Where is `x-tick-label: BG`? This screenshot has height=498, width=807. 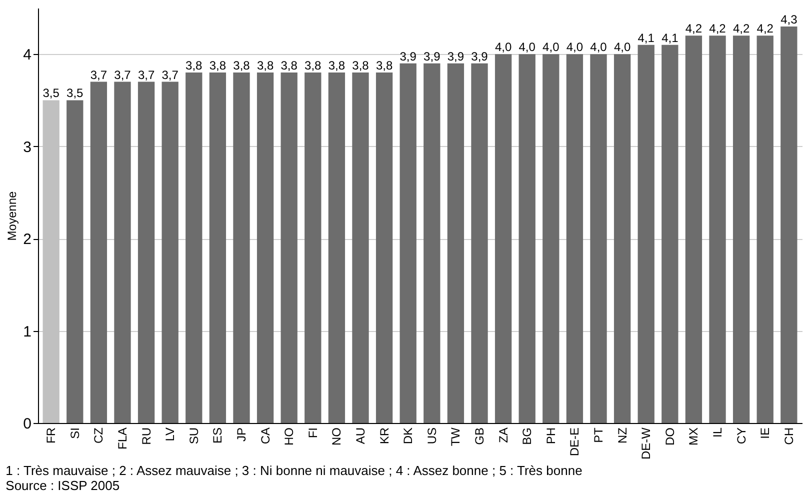
x-tick-label: BG is located at coordinates (527, 436).